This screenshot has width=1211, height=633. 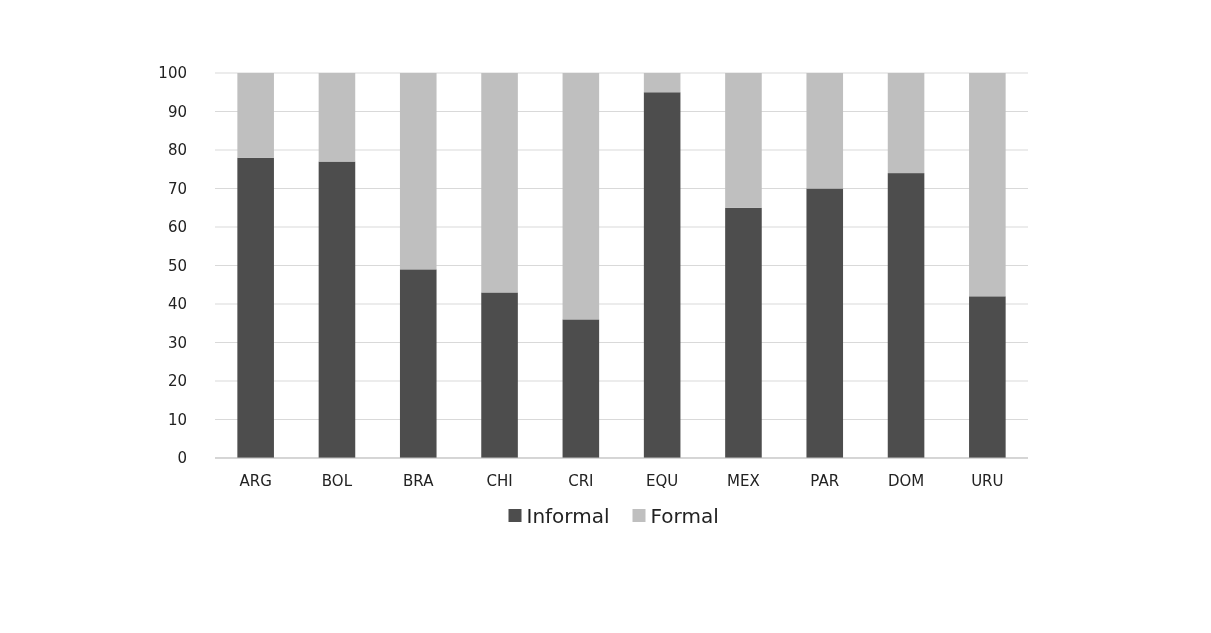 I want to click on x-tick-label: PAR, so click(x=825, y=481).